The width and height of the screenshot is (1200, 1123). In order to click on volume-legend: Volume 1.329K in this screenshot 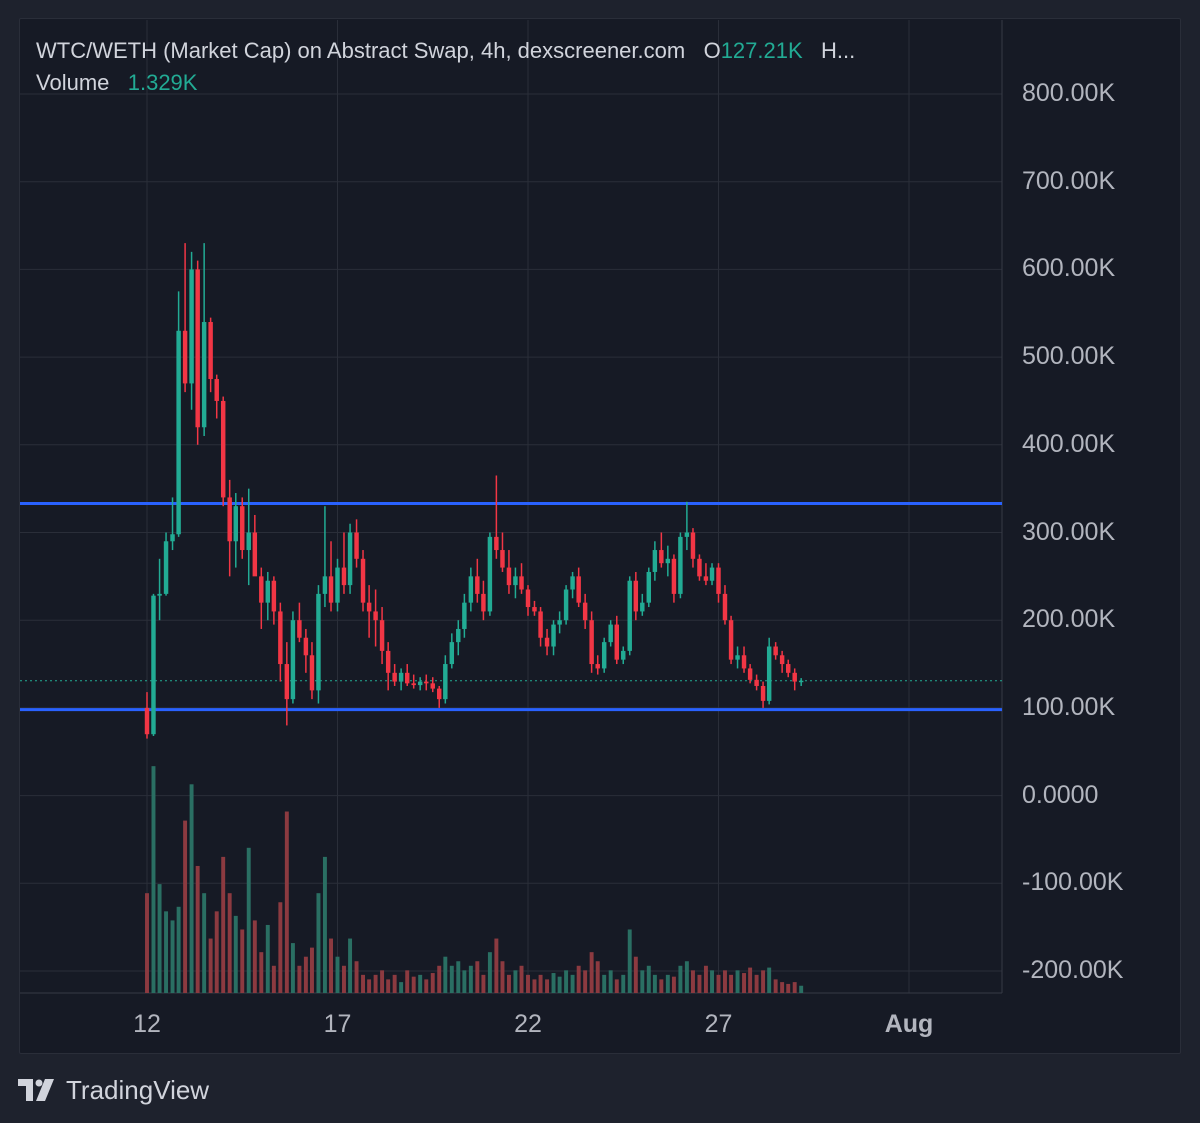, I will do `click(116, 83)`.